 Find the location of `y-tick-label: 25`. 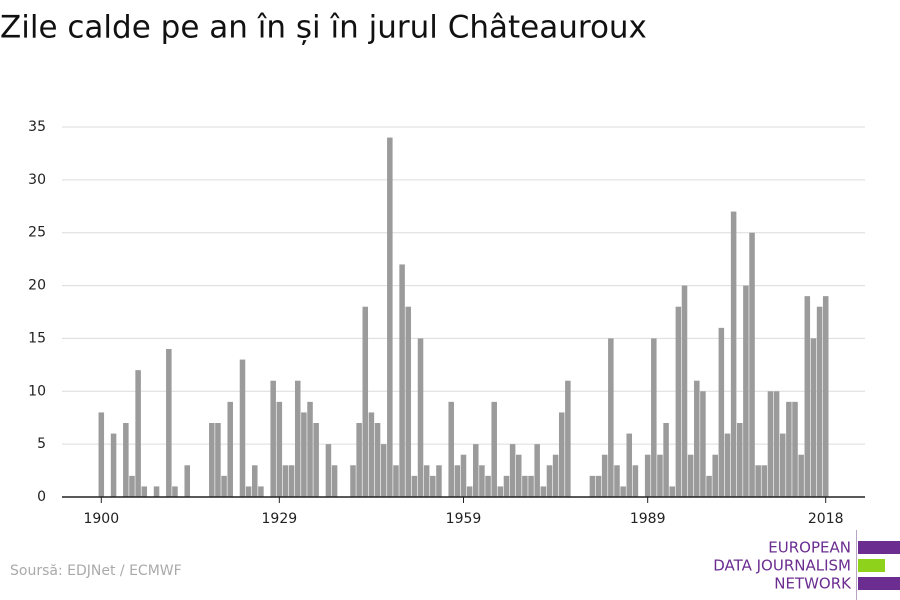

y-tick-label: 25 is located at coordinates (37, 233).